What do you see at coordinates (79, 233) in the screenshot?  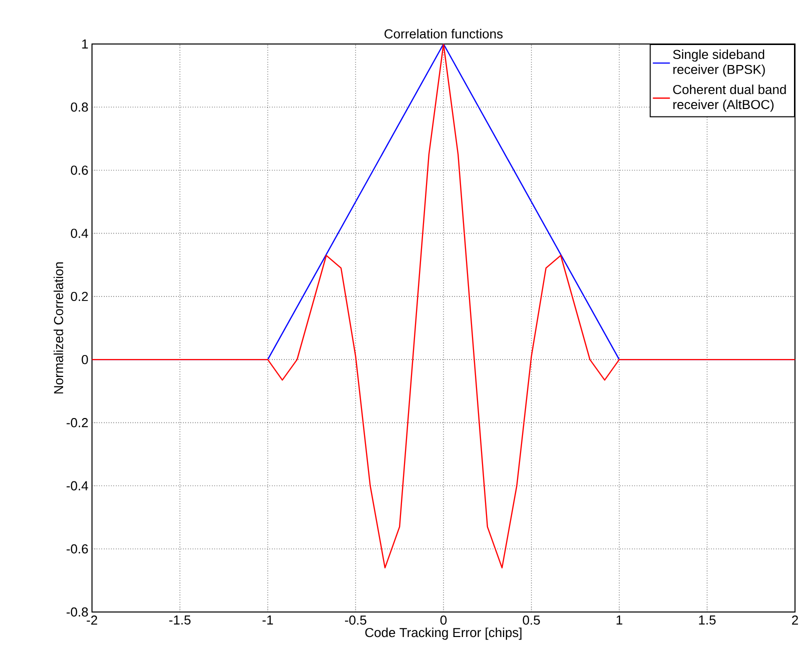 I see `y-tick-label: 0.4` at bounding box center [79, 233].